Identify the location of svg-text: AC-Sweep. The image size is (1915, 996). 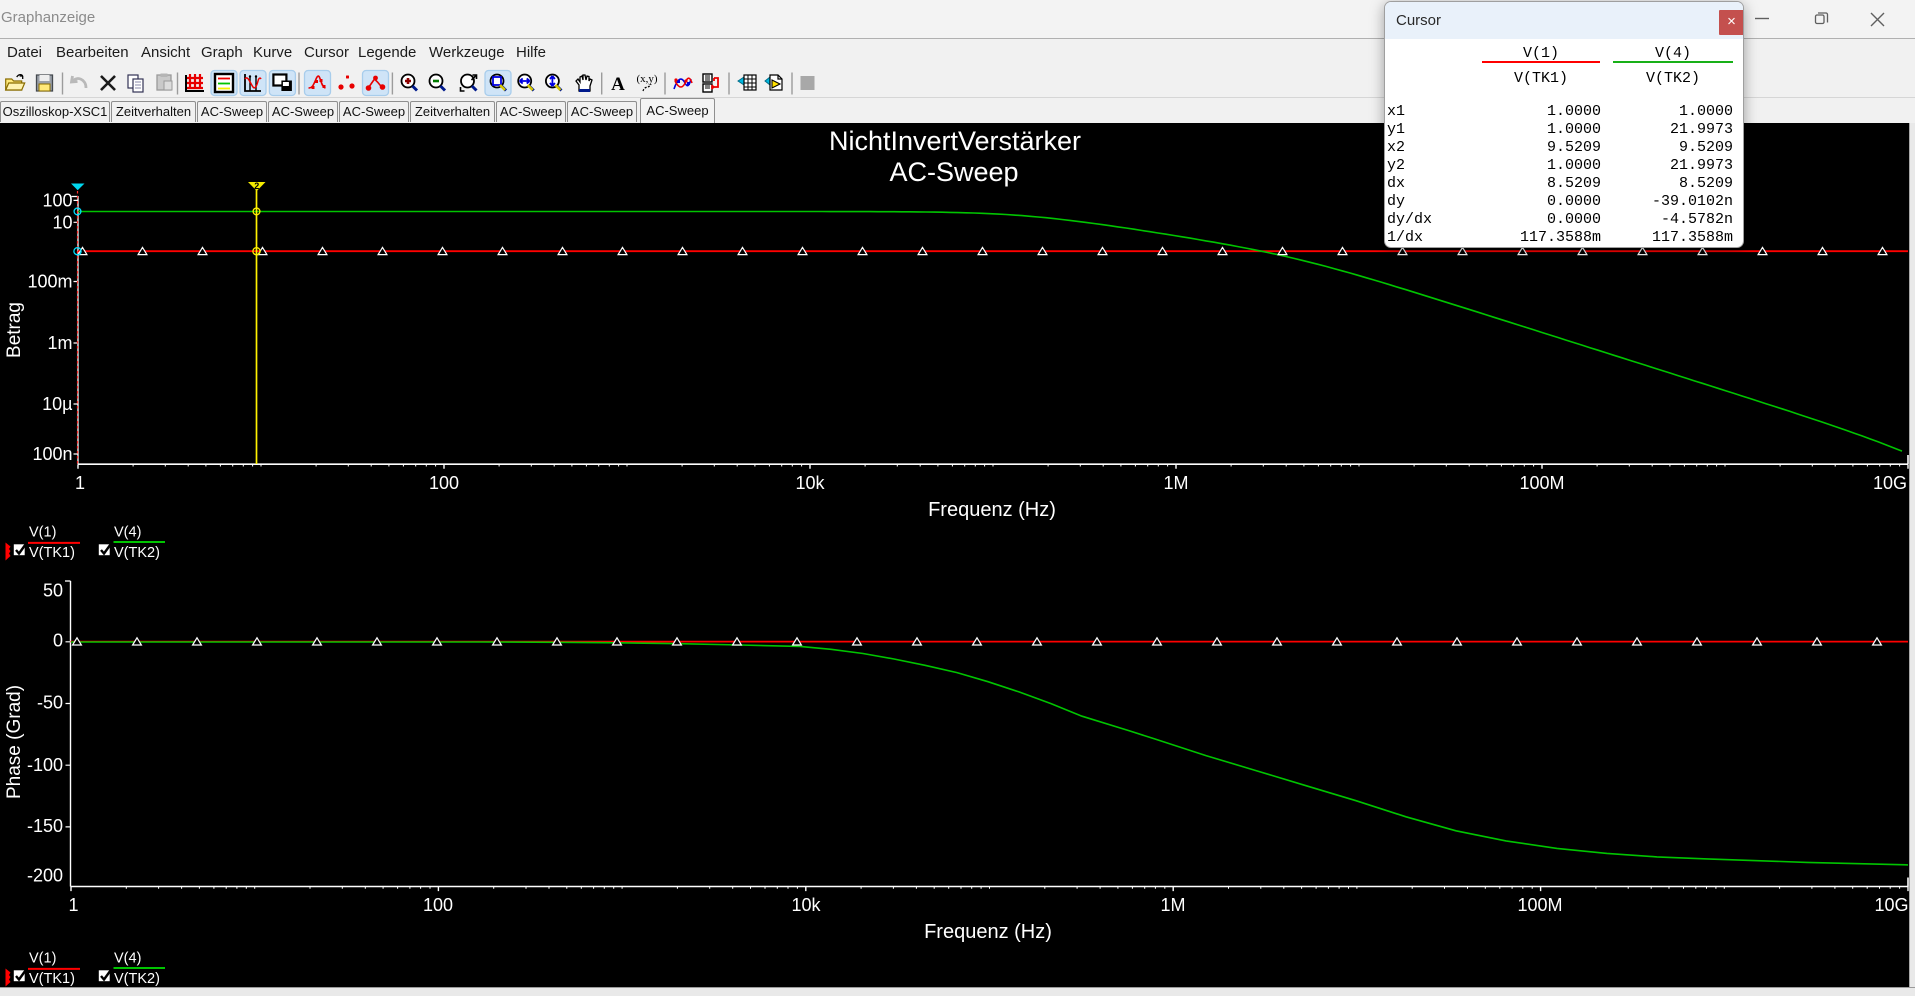
(953, 172).